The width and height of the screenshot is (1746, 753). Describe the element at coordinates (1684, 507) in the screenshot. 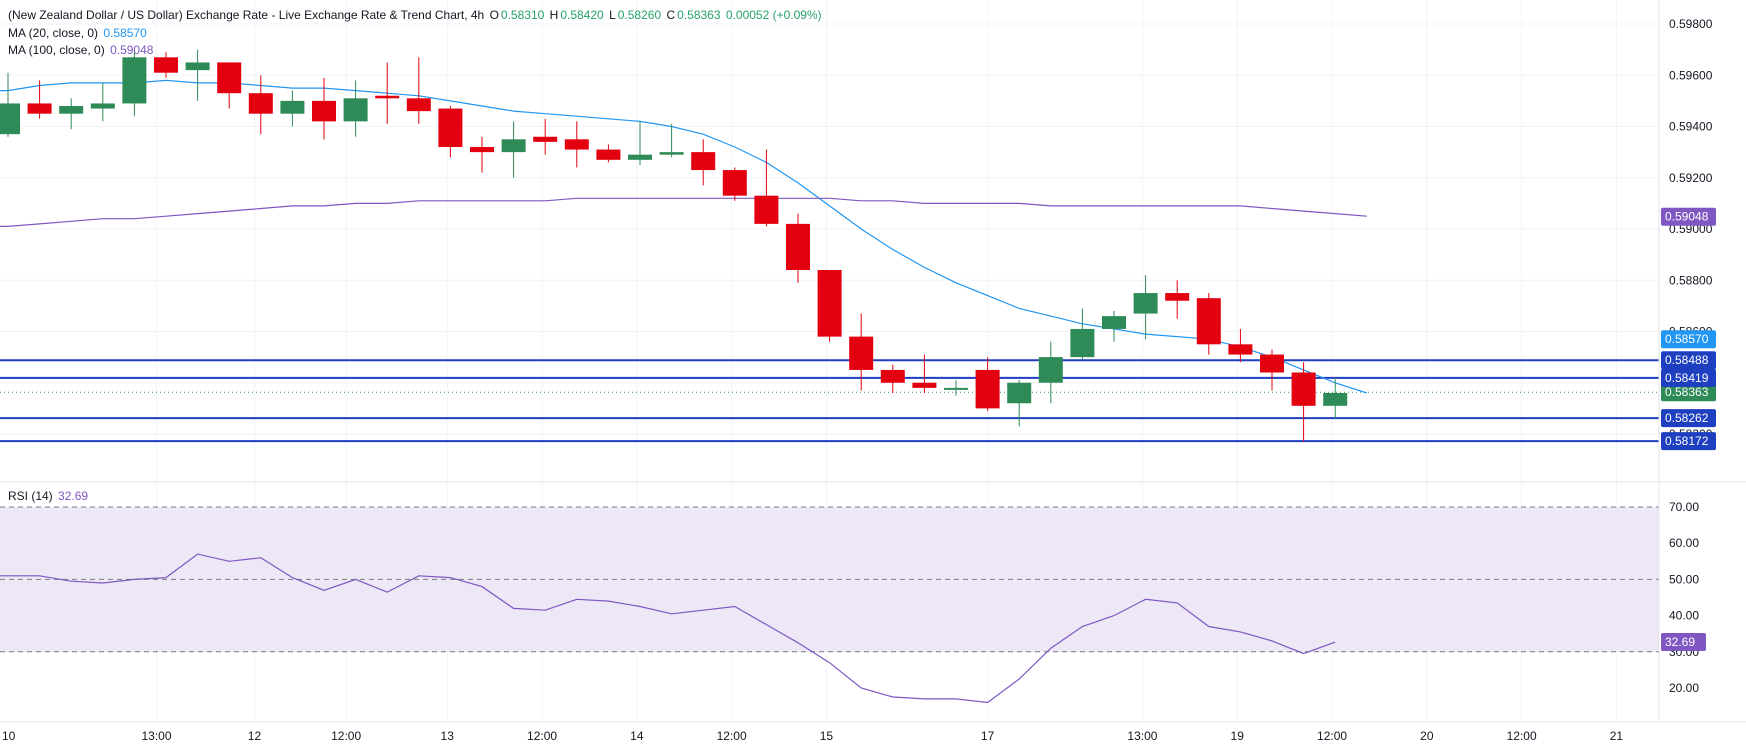

I see `rsi-tick-label: 70.00` at that location.